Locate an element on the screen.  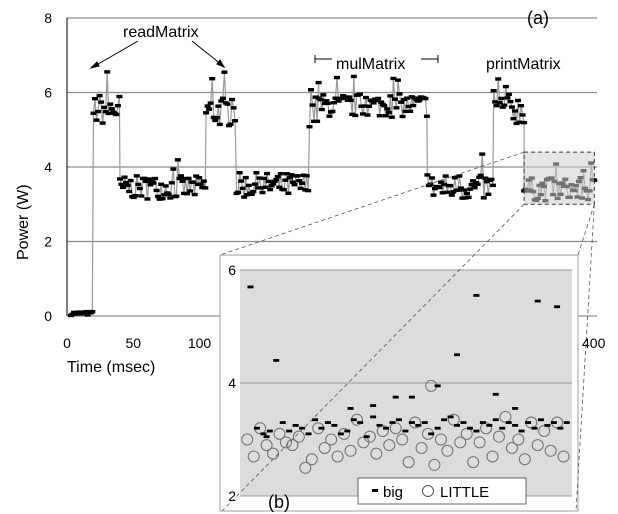
main-y-tick-label: 4 is located at coordinates (48, 167).